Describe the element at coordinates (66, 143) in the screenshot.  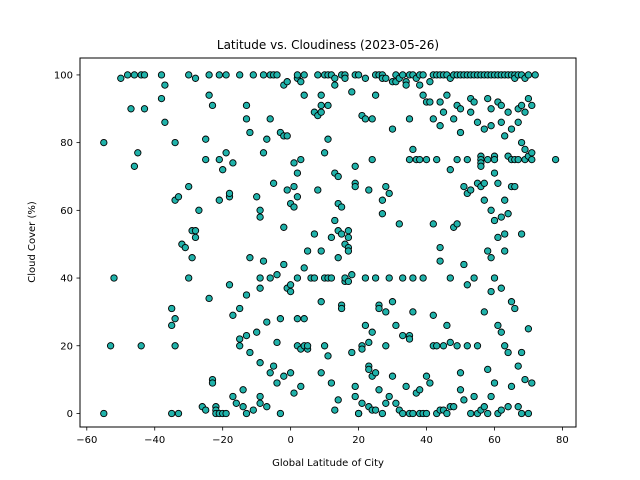
I see `y-tick-label: 80` at that location.